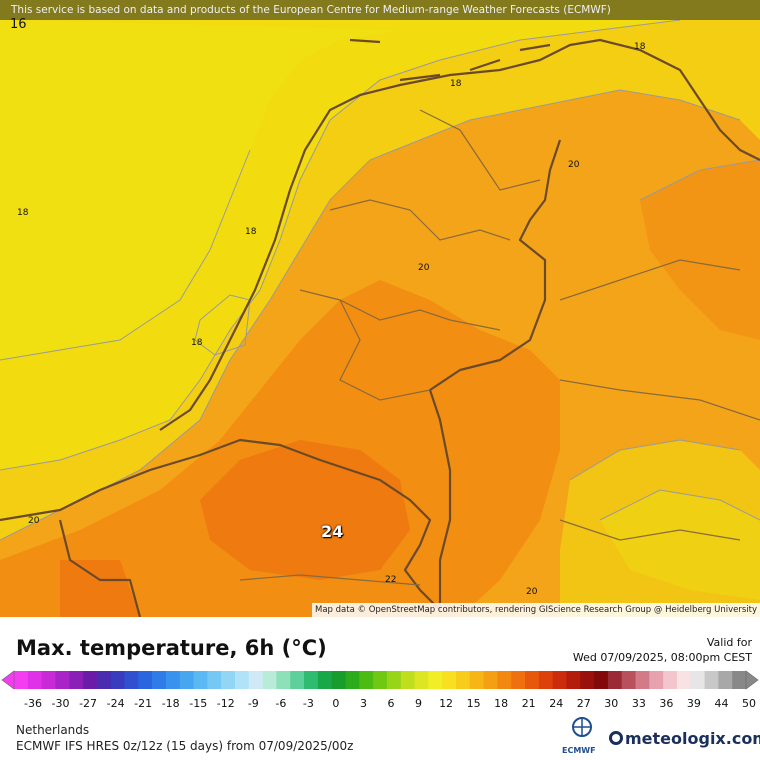 This screenshot has width=760, height=760. What do you see at coordinates (391, 703) in the screenshot?
I see `scale-tick-label: 6` at bounding box center [391, 703].